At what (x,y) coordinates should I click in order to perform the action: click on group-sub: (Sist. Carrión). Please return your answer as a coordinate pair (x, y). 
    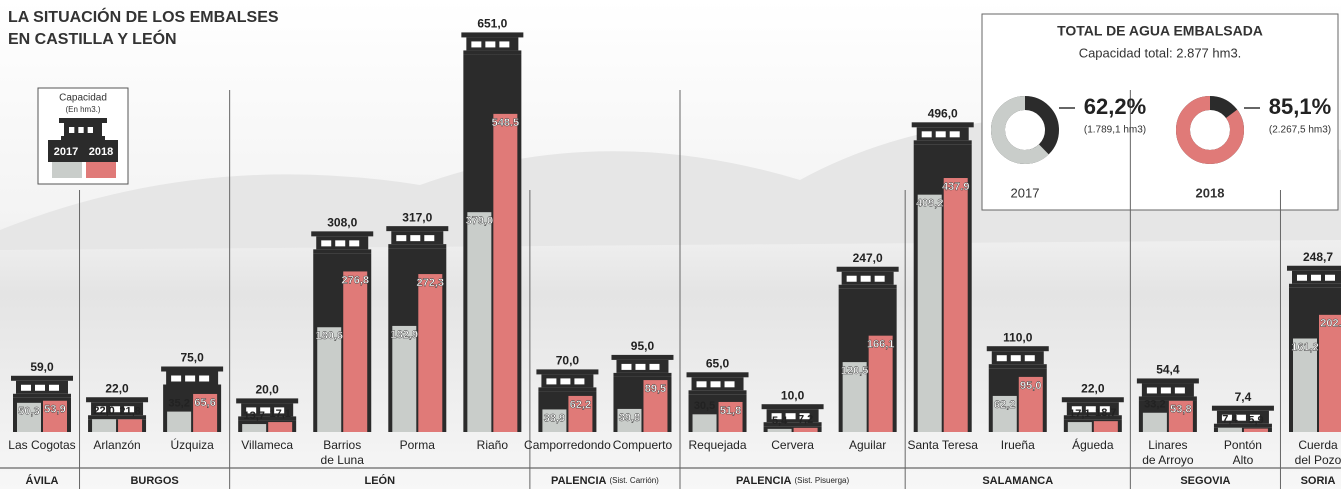
    Looking at the image, I should click on (634, 480).